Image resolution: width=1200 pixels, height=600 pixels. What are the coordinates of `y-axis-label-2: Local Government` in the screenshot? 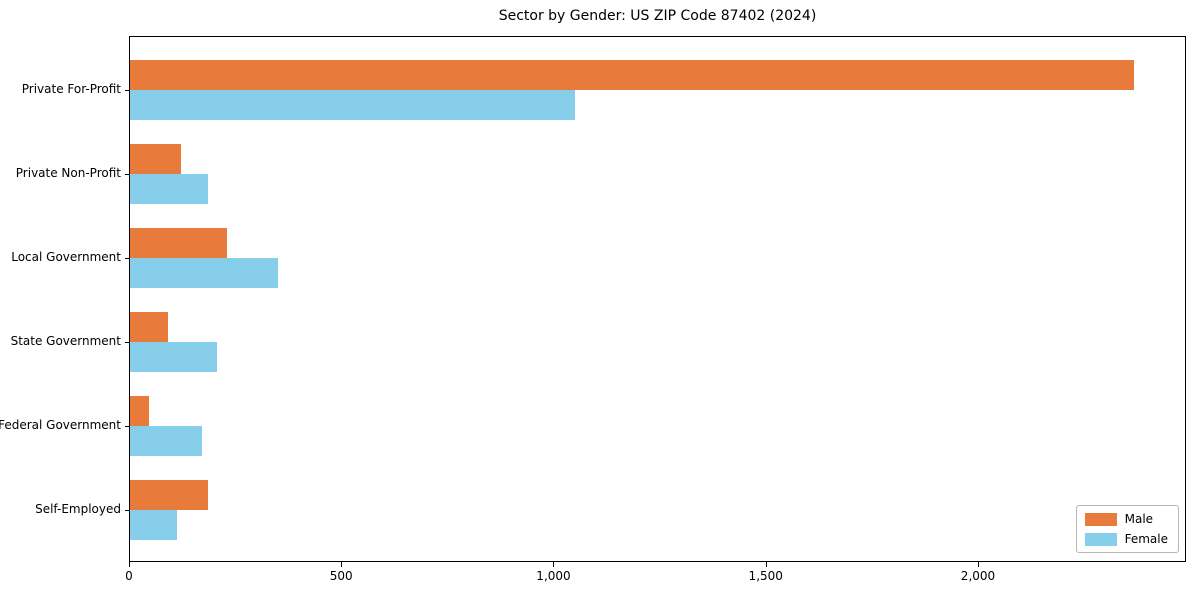 It's located at (66, 257).